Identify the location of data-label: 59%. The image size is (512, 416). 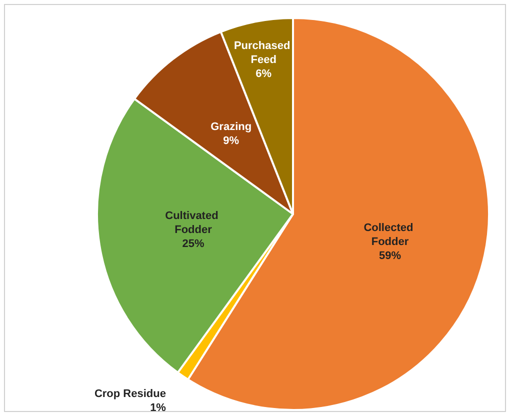
(390, 256).